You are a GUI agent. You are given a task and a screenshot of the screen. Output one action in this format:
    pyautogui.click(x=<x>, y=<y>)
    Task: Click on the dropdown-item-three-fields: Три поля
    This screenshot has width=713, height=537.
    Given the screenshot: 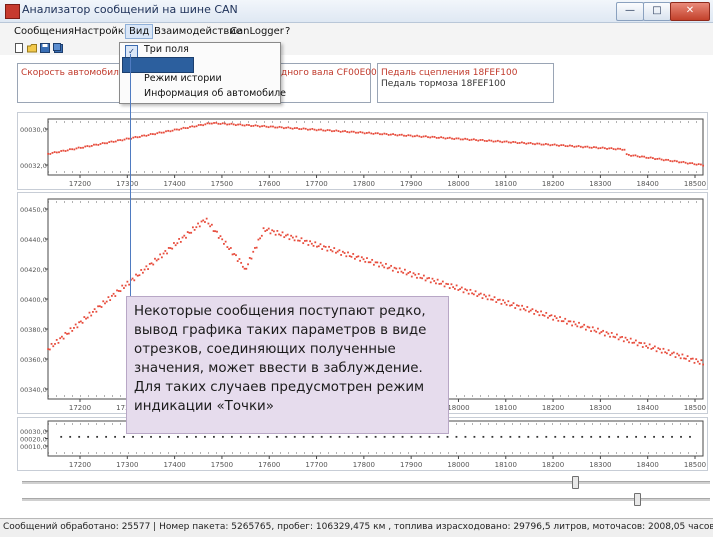 What is the action you would take?
    pyautogui.click(x=166, y=49)
    